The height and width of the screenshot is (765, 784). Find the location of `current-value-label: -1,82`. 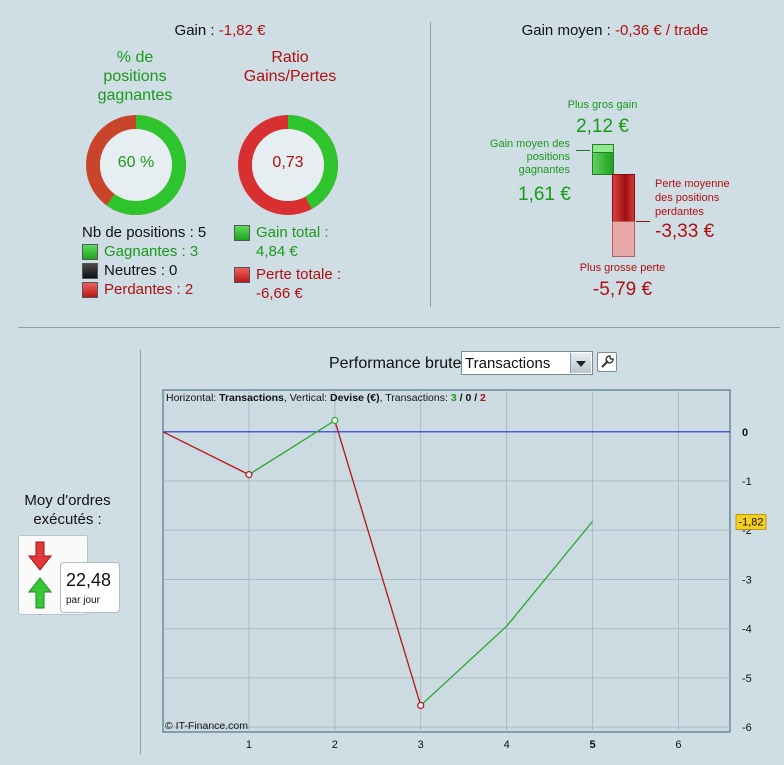

current-value-label: -1,82 is located at coordinates (750, 522).